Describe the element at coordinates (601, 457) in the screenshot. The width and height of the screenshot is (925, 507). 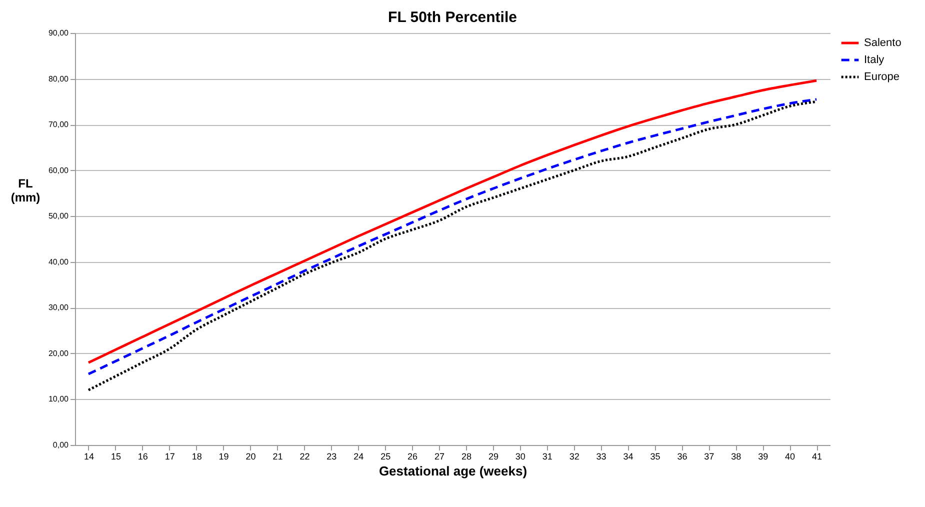
I see `x-tick-label: 33` at that location.